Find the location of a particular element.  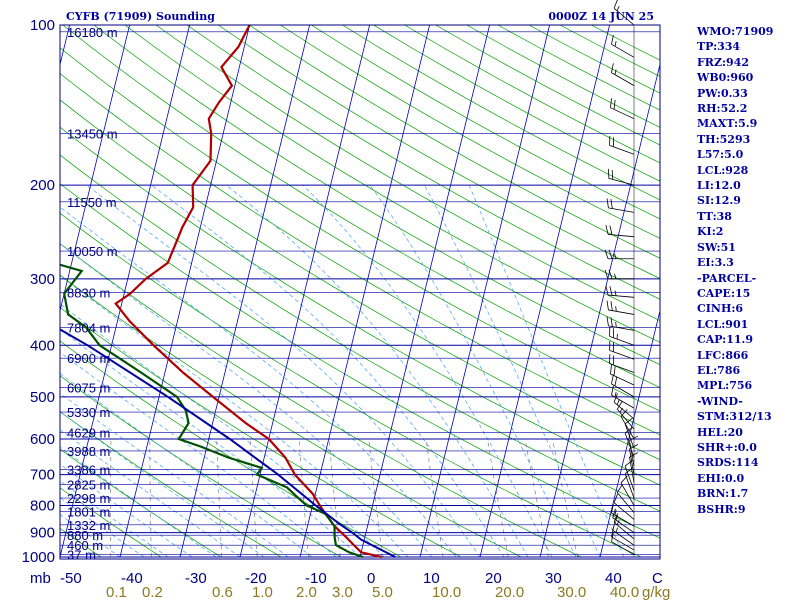

mixing-ratio-tick-label: 1.0 is located at coordinates (262, 592).